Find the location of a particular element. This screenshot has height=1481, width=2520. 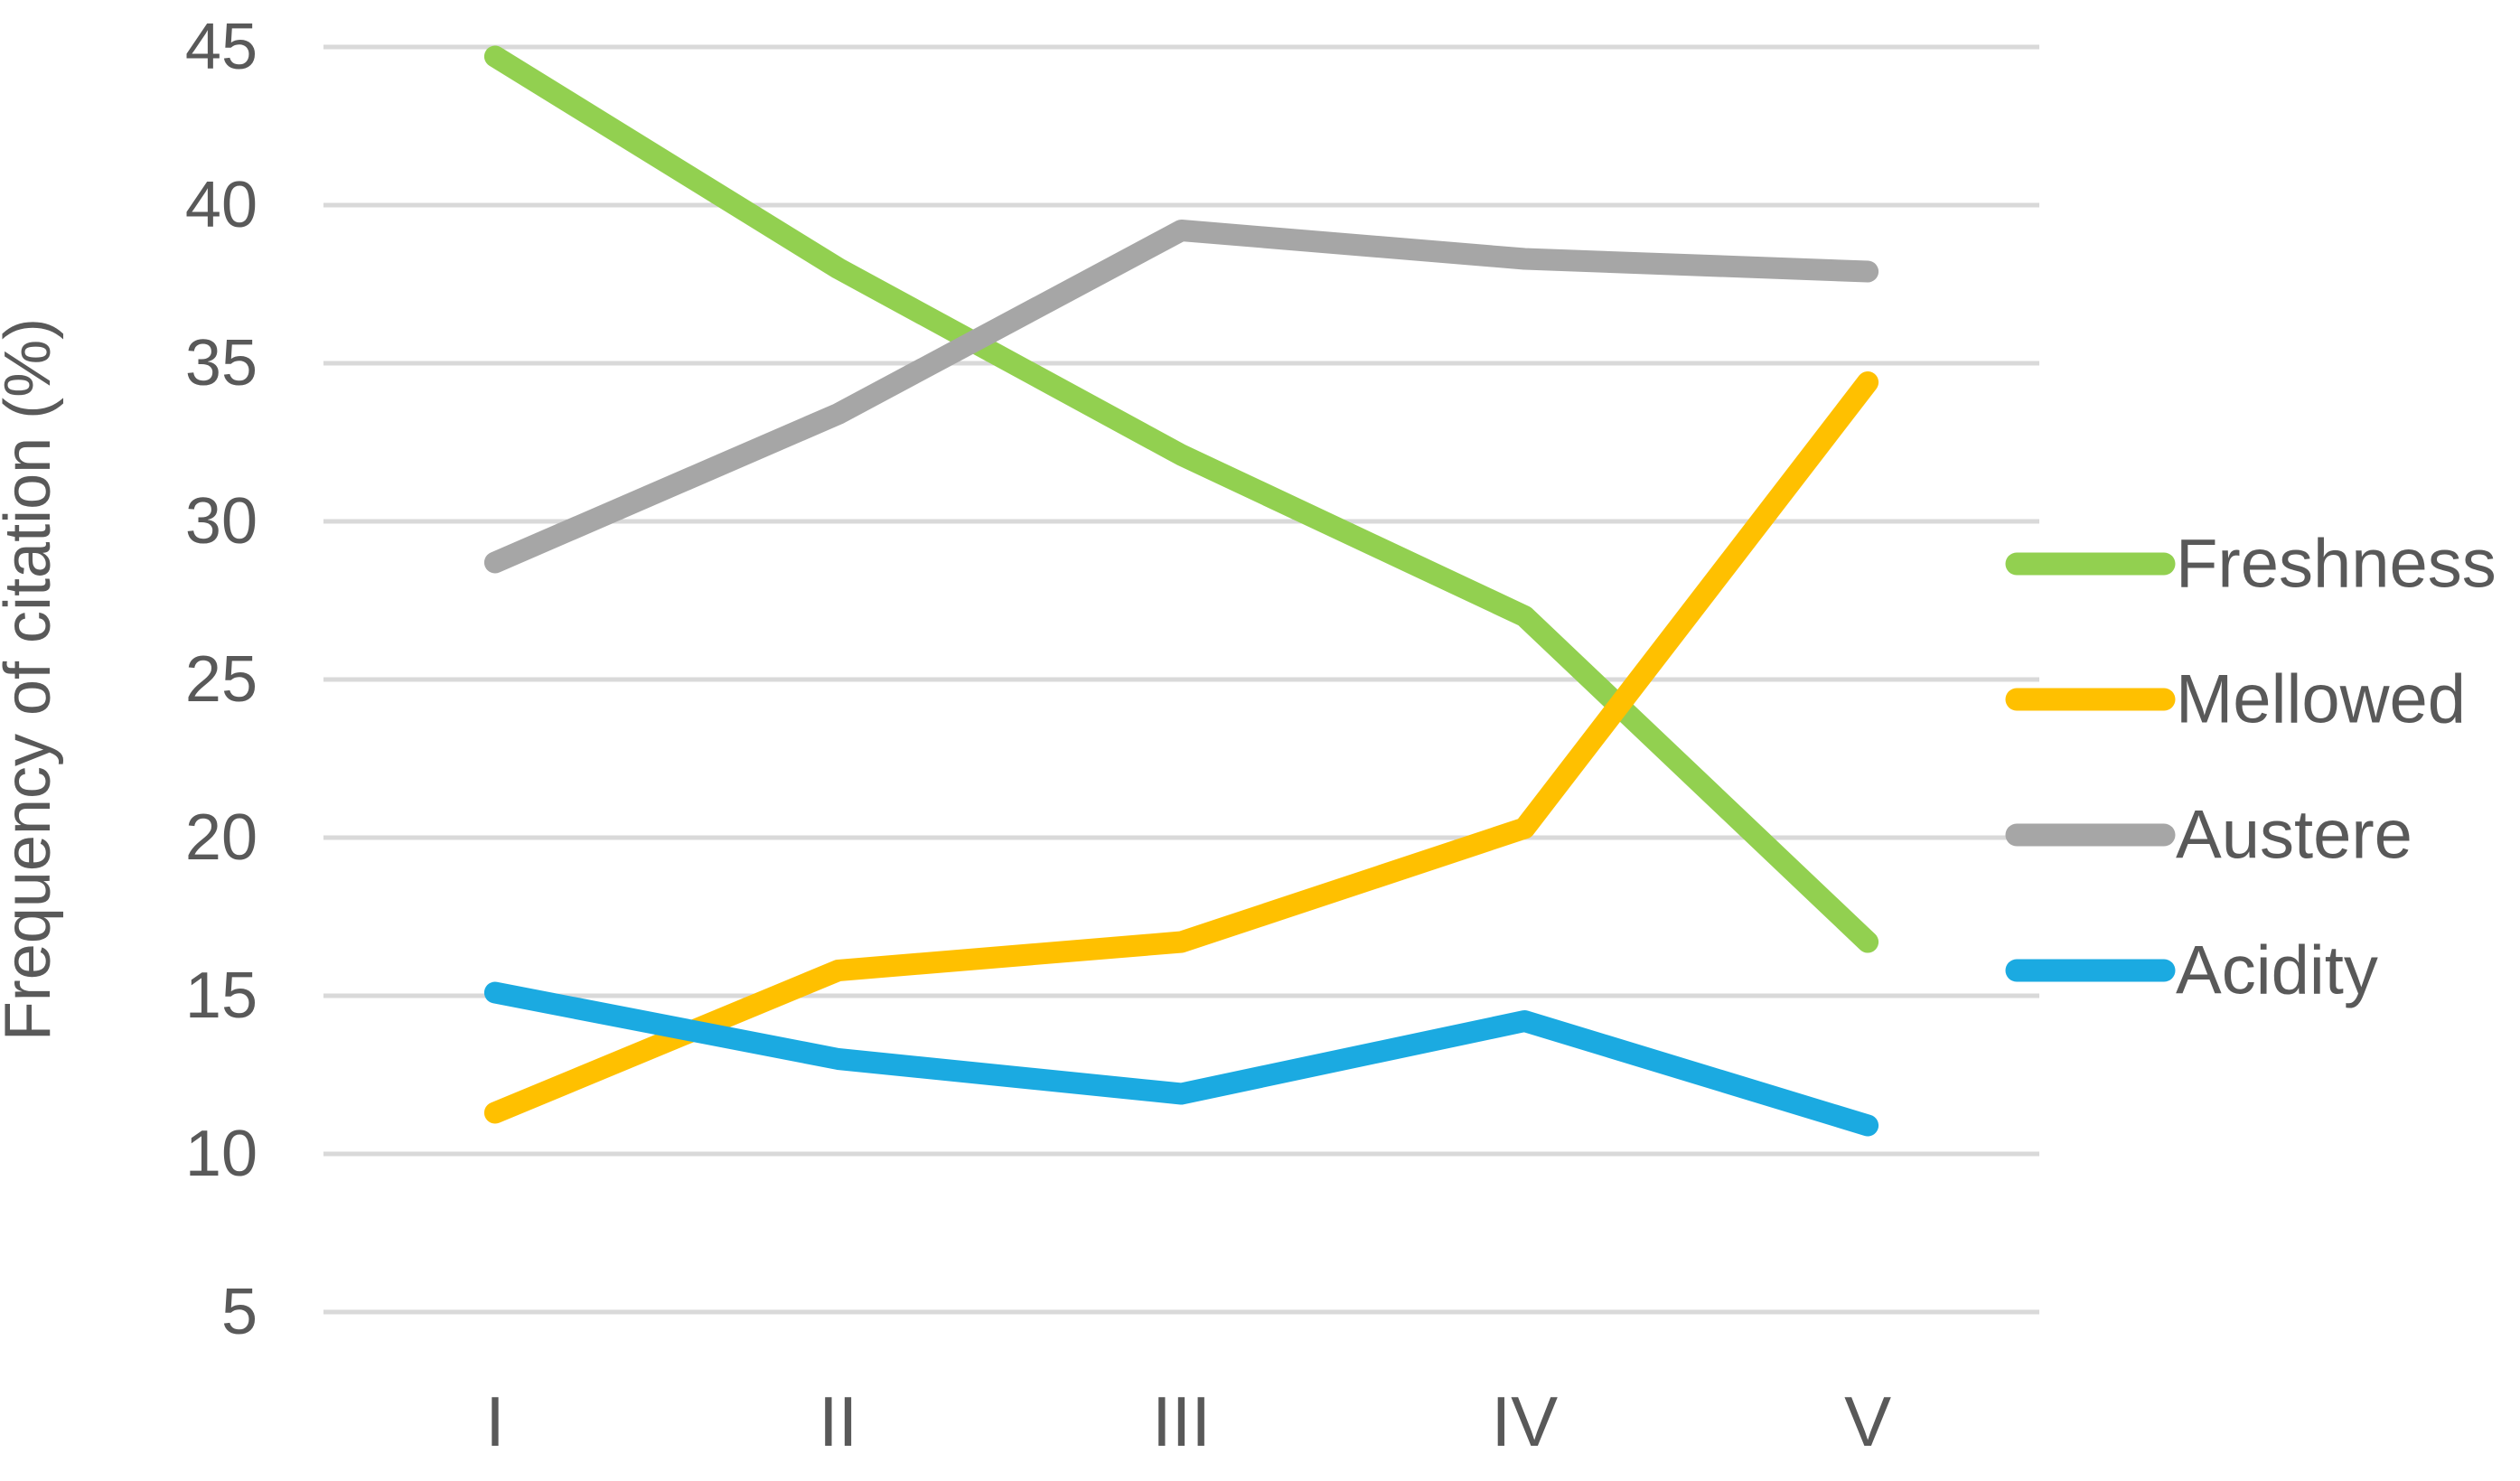

y-tick-label-10: 10 is located at coordinates (222, 1154).